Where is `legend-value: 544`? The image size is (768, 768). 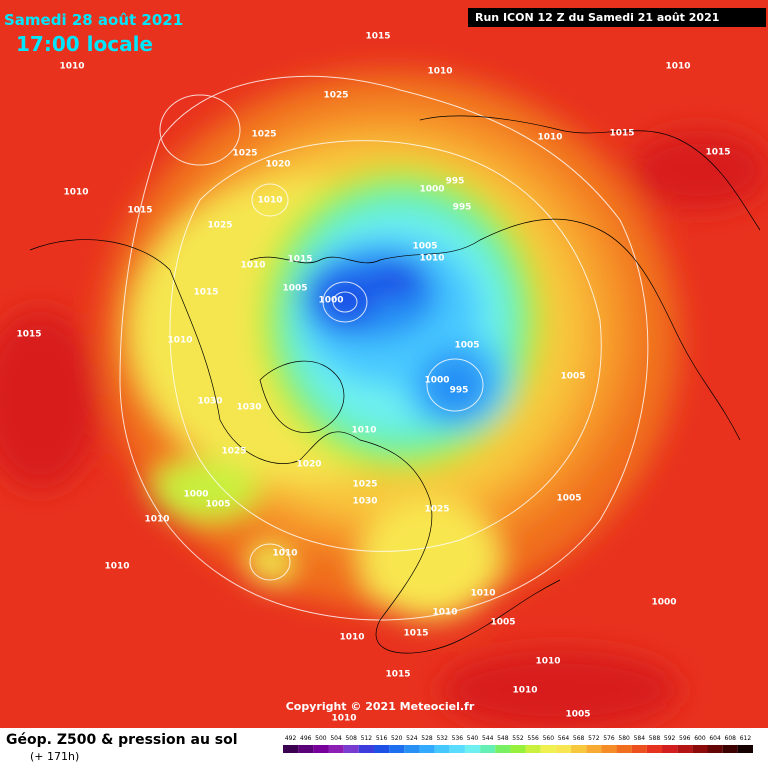
legend-value: 544 is located at coordinates (488, 738).